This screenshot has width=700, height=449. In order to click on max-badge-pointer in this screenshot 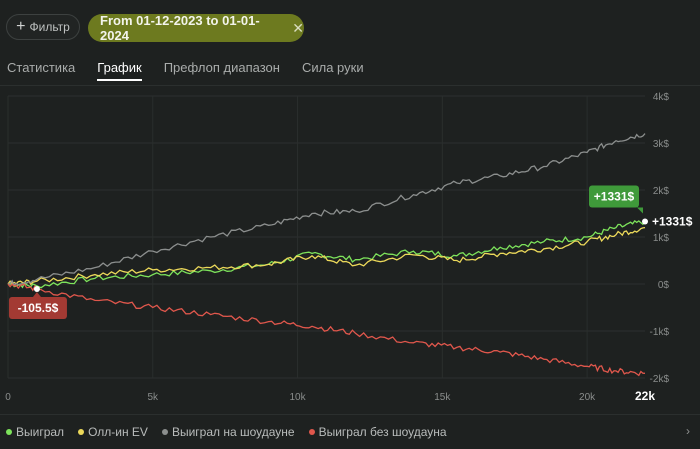, I will do `click(640, 210)`.